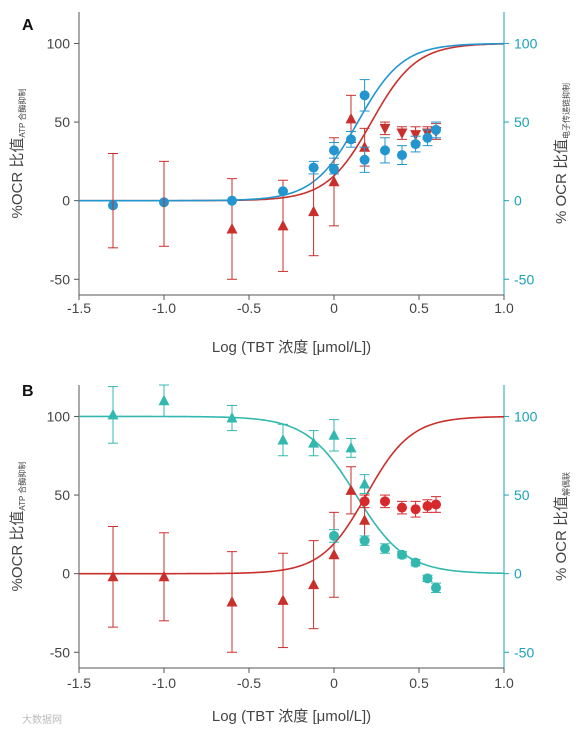 This screenshot has width=582, height=733. Describe the element at coordinates (566, 484) in the screenshot. I see `y-label-right-sub: 解偶联` at that location.